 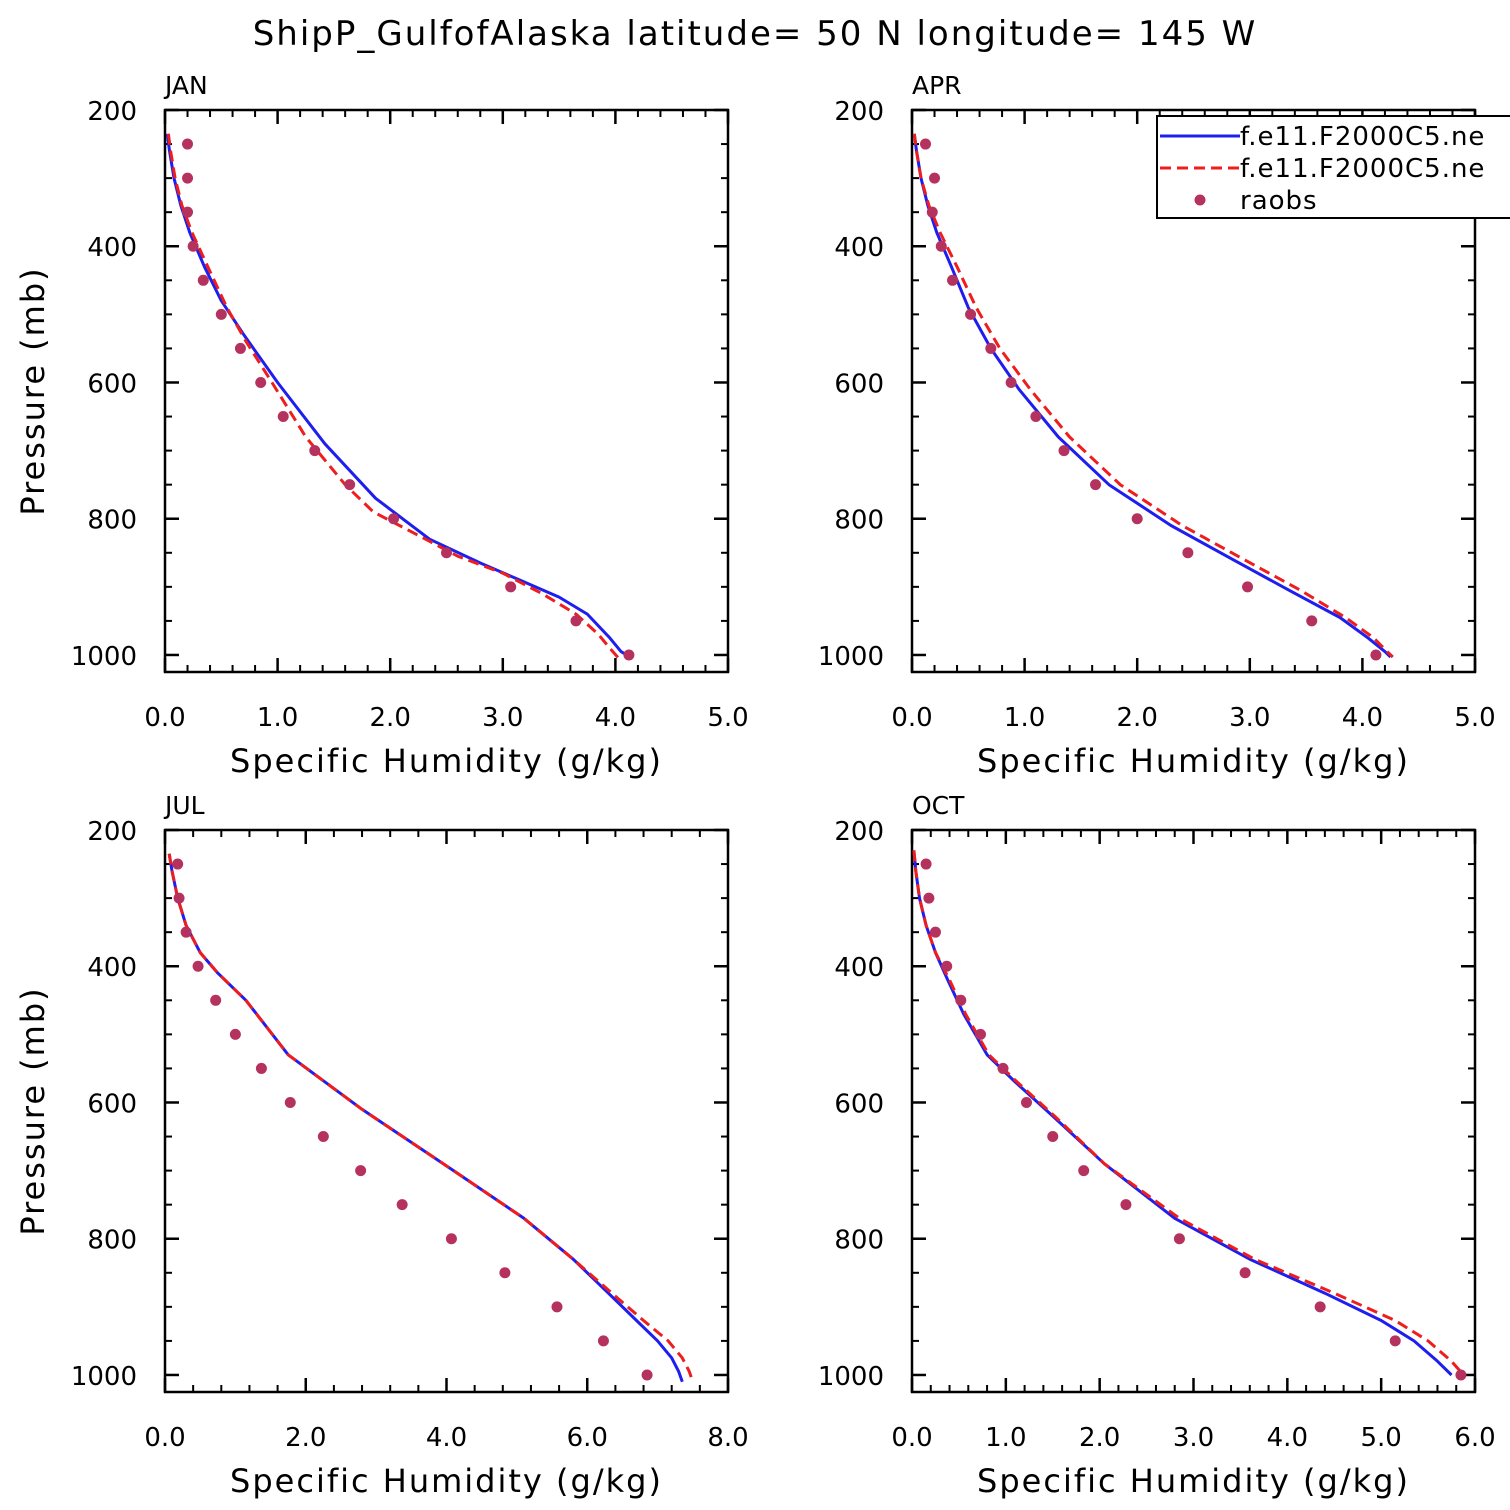 What do you see at coordinates (727, 718) in the screenshot?
I see `x-tick-label: 5.0` at bounding box center [727, 718].